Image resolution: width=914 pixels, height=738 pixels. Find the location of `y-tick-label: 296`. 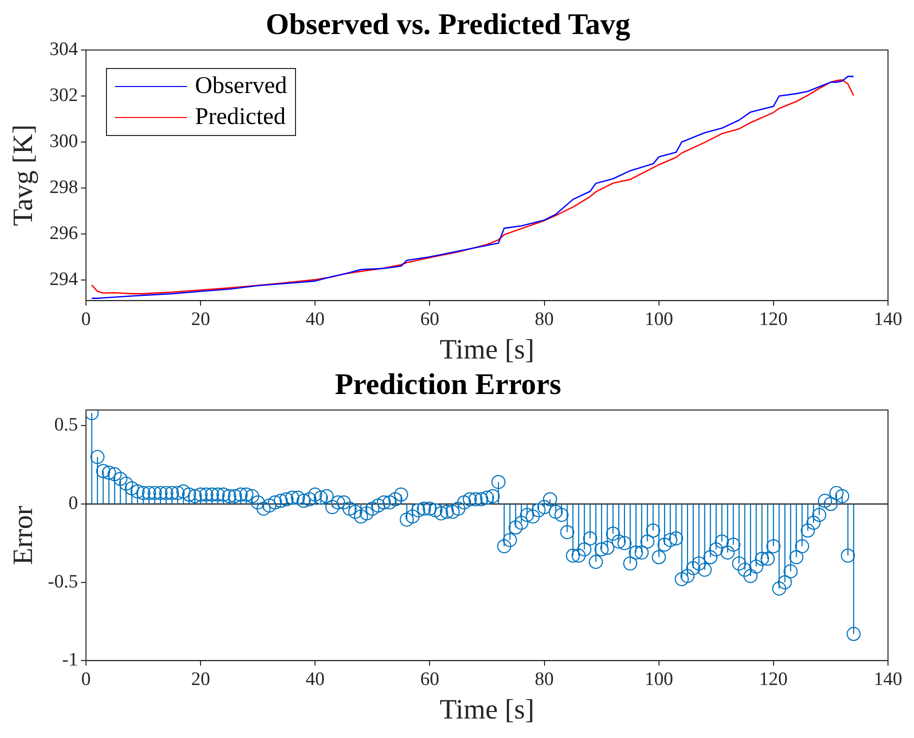

y-tick-label: 296 is located at coordinates (64, 233).